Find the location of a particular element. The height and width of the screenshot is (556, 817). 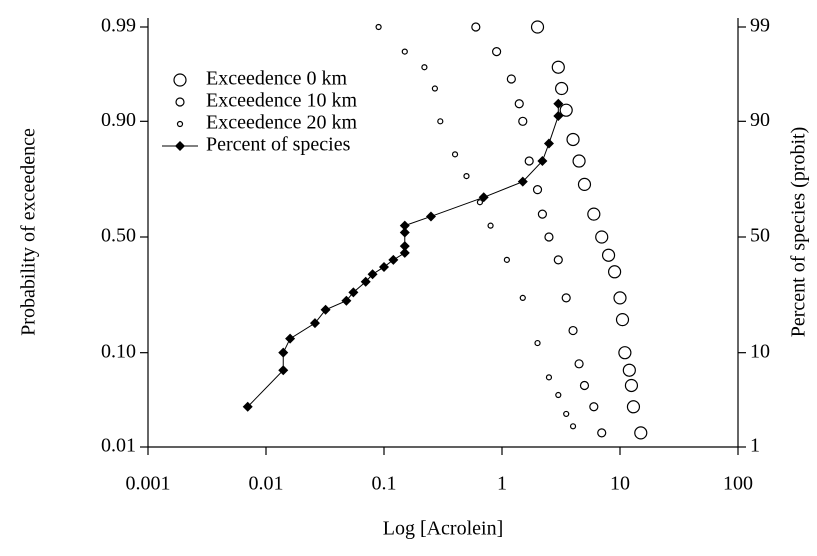

legend-label: Exceedence 10 km is located at coordinates (281, 101).